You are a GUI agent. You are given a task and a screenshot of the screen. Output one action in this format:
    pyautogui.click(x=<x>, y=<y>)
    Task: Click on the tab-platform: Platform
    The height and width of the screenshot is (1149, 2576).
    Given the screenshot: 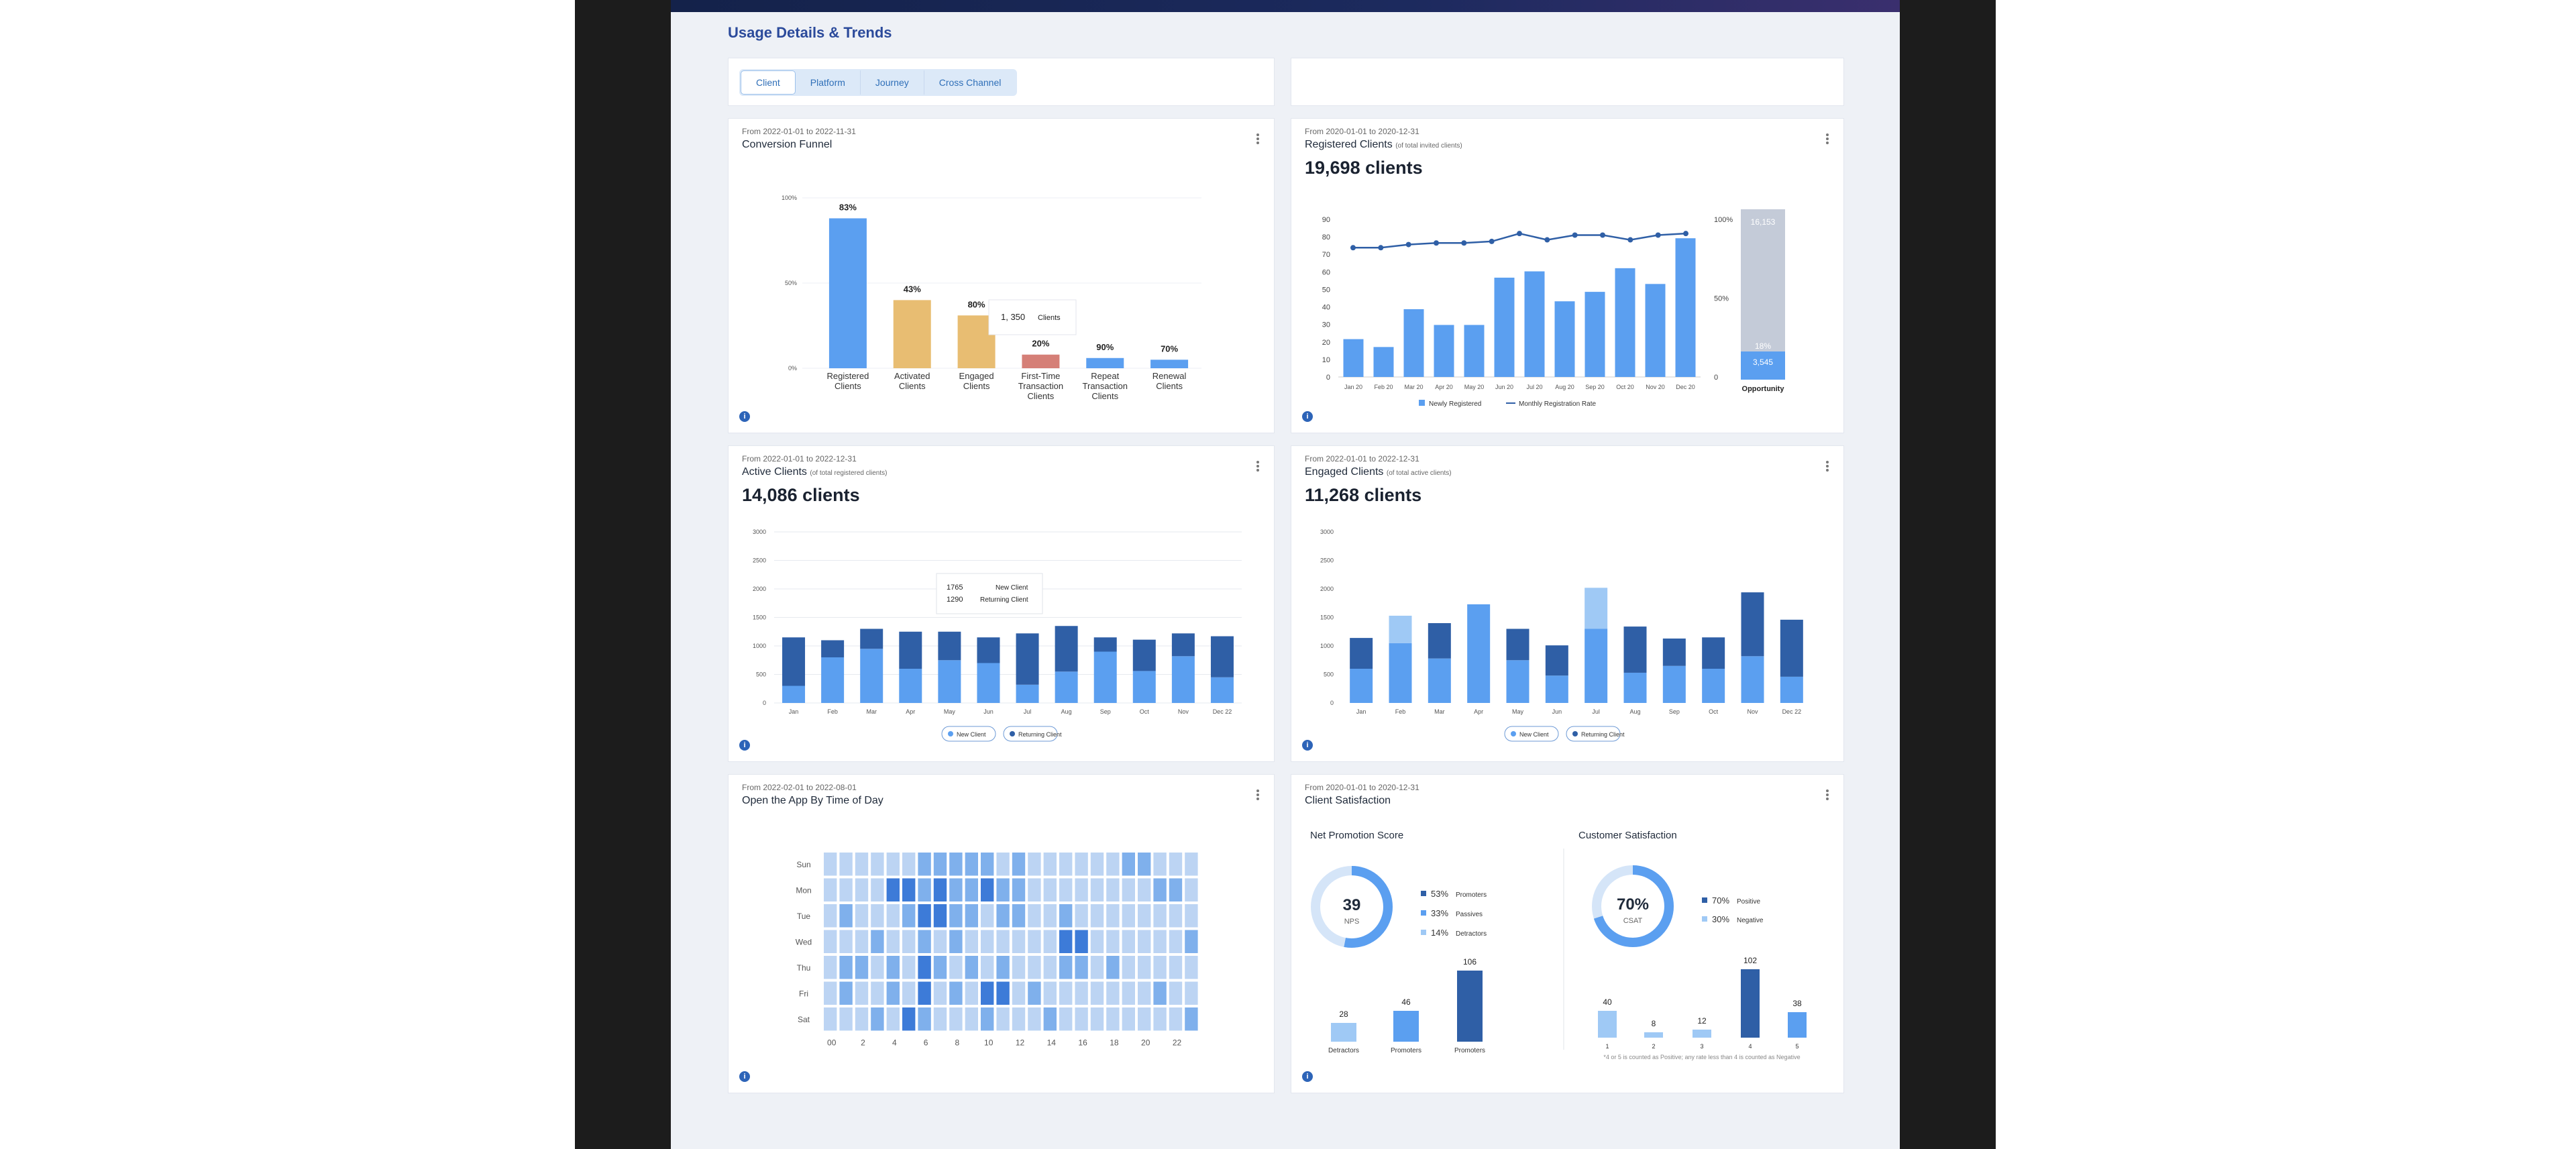 What is the action you would take?
    pyautogui.click(x=828, y=82)
    